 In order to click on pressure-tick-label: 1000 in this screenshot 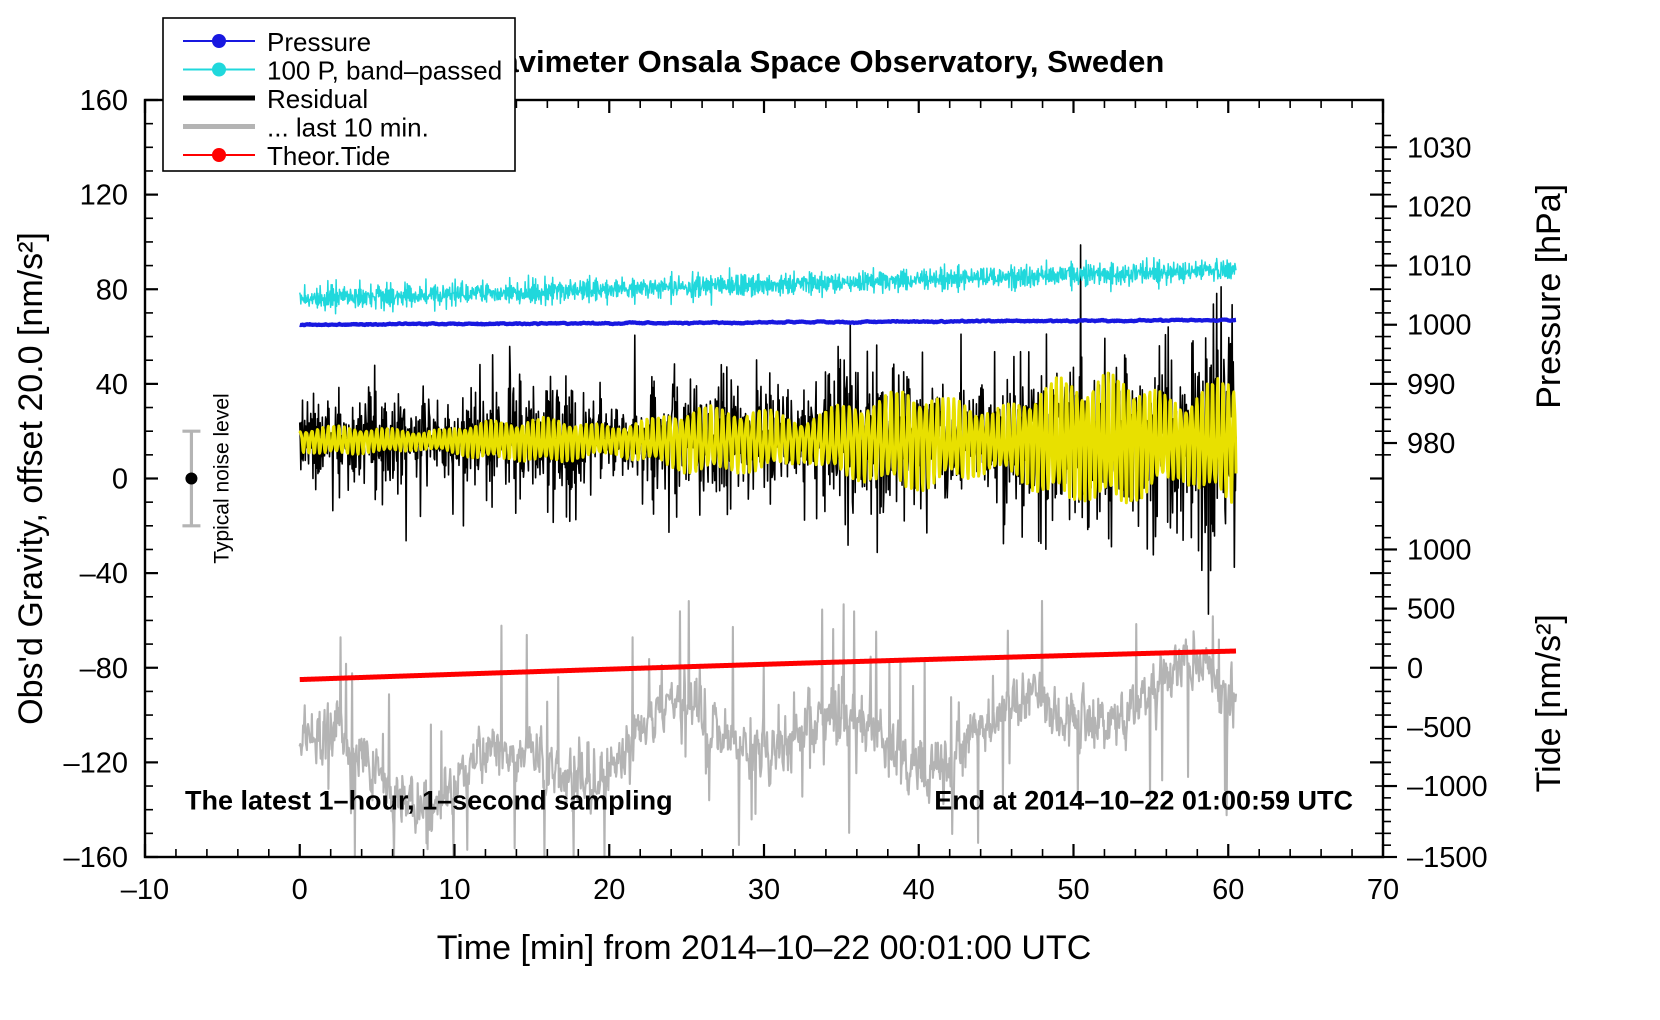, I will do `click(1439, 326)`.